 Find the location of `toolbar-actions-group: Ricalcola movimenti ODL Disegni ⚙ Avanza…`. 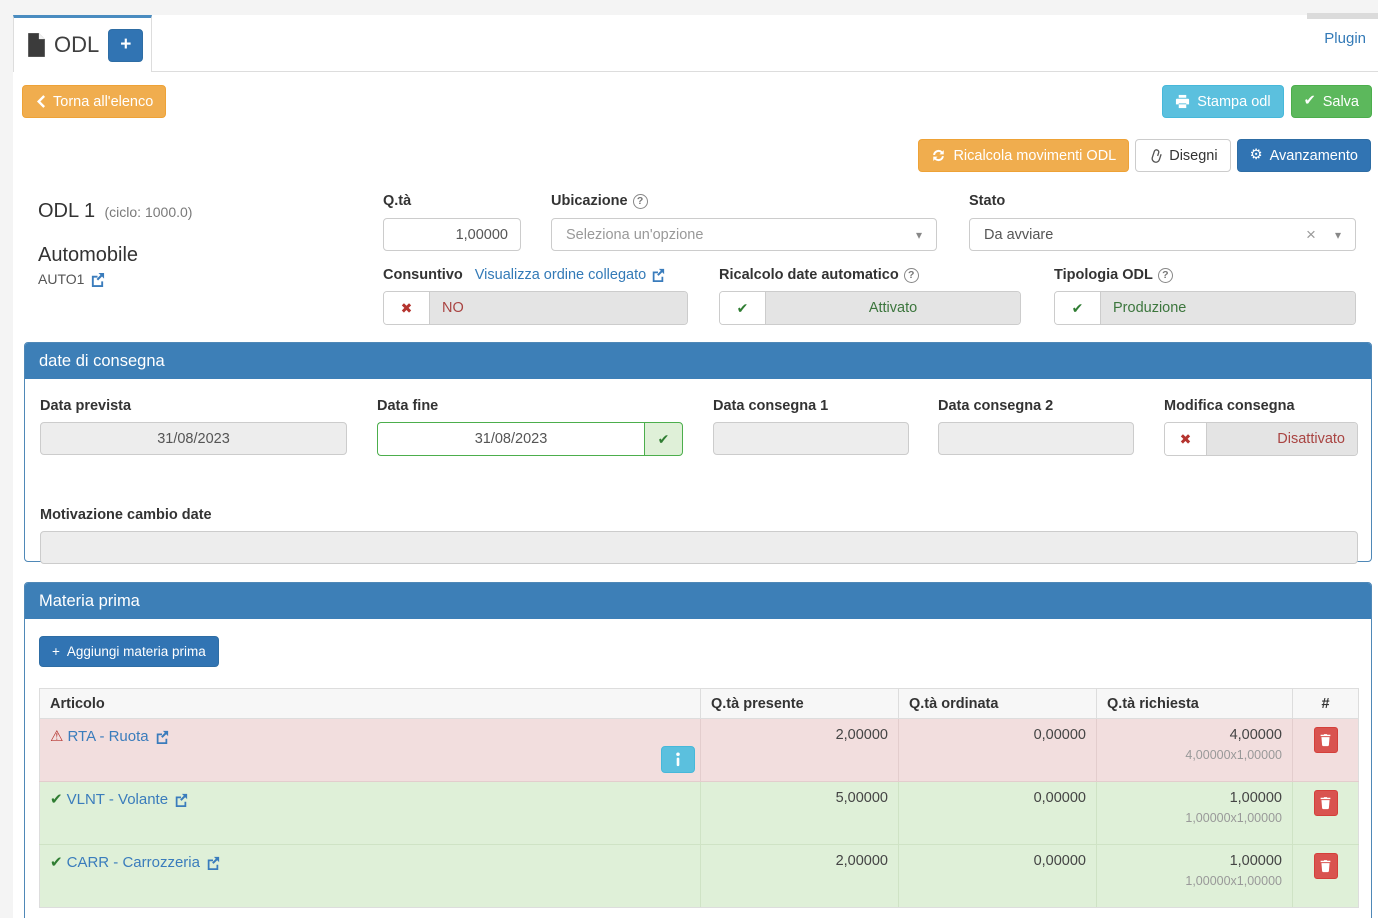

toolbar-actions-group: Ricalcola movimenti ODL Disegni ⚙ Avanza… is located at coordinates (1144, 155).